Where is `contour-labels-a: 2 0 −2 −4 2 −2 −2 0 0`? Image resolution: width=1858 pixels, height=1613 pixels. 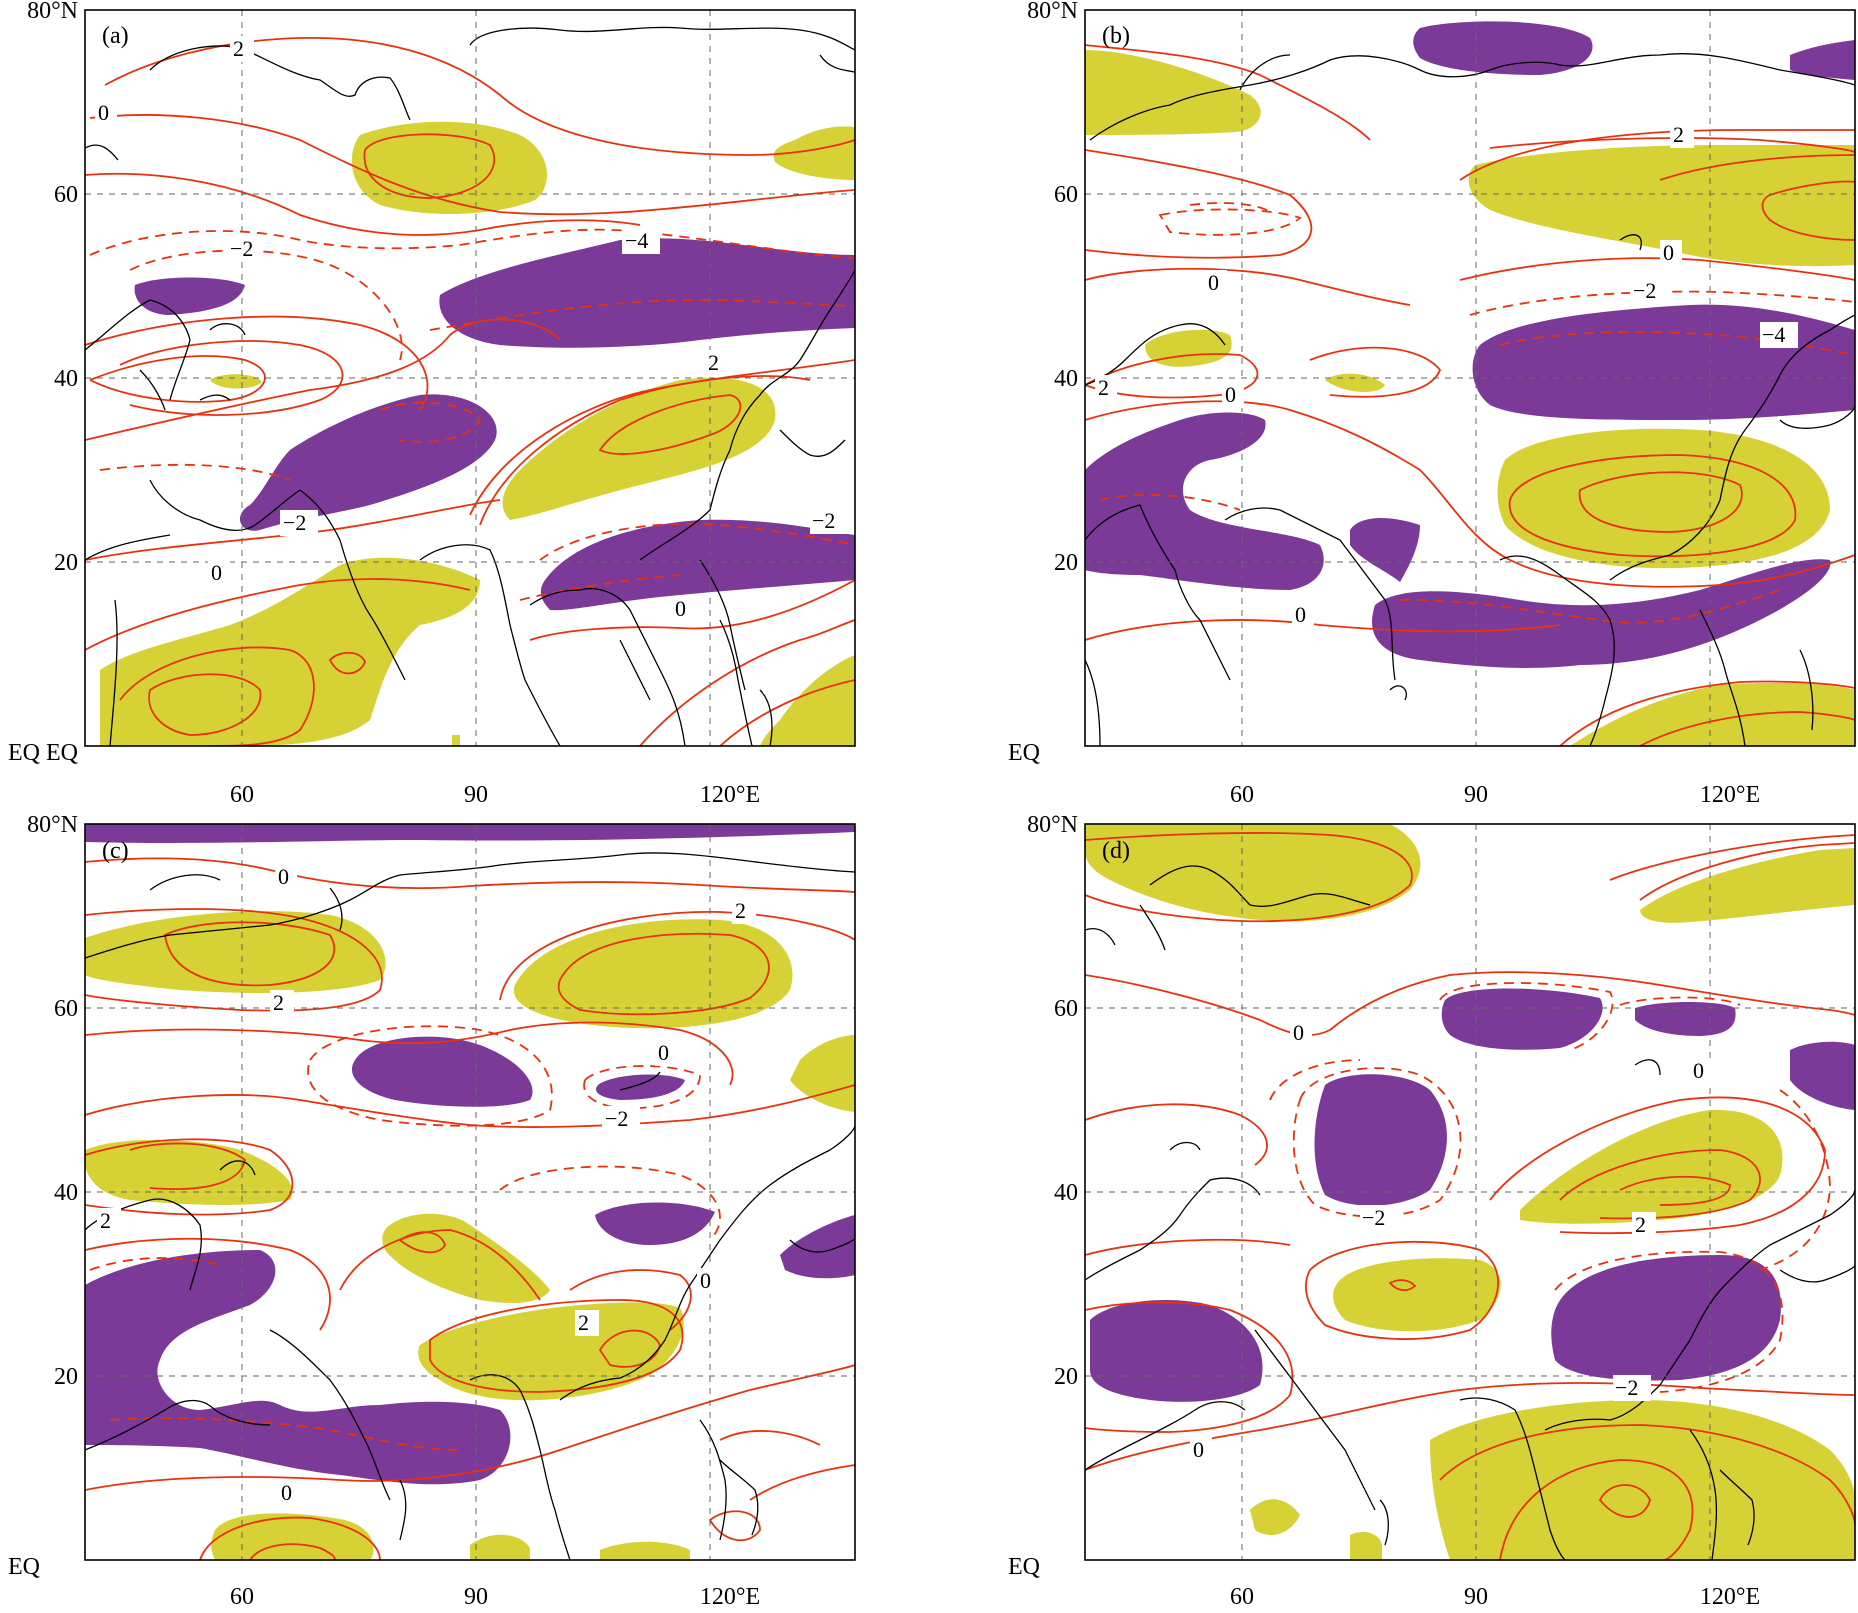 contour-labels-a: 2 0 −2 −4 2 −2 −2 0 0 is located at coordinates (471, 329).